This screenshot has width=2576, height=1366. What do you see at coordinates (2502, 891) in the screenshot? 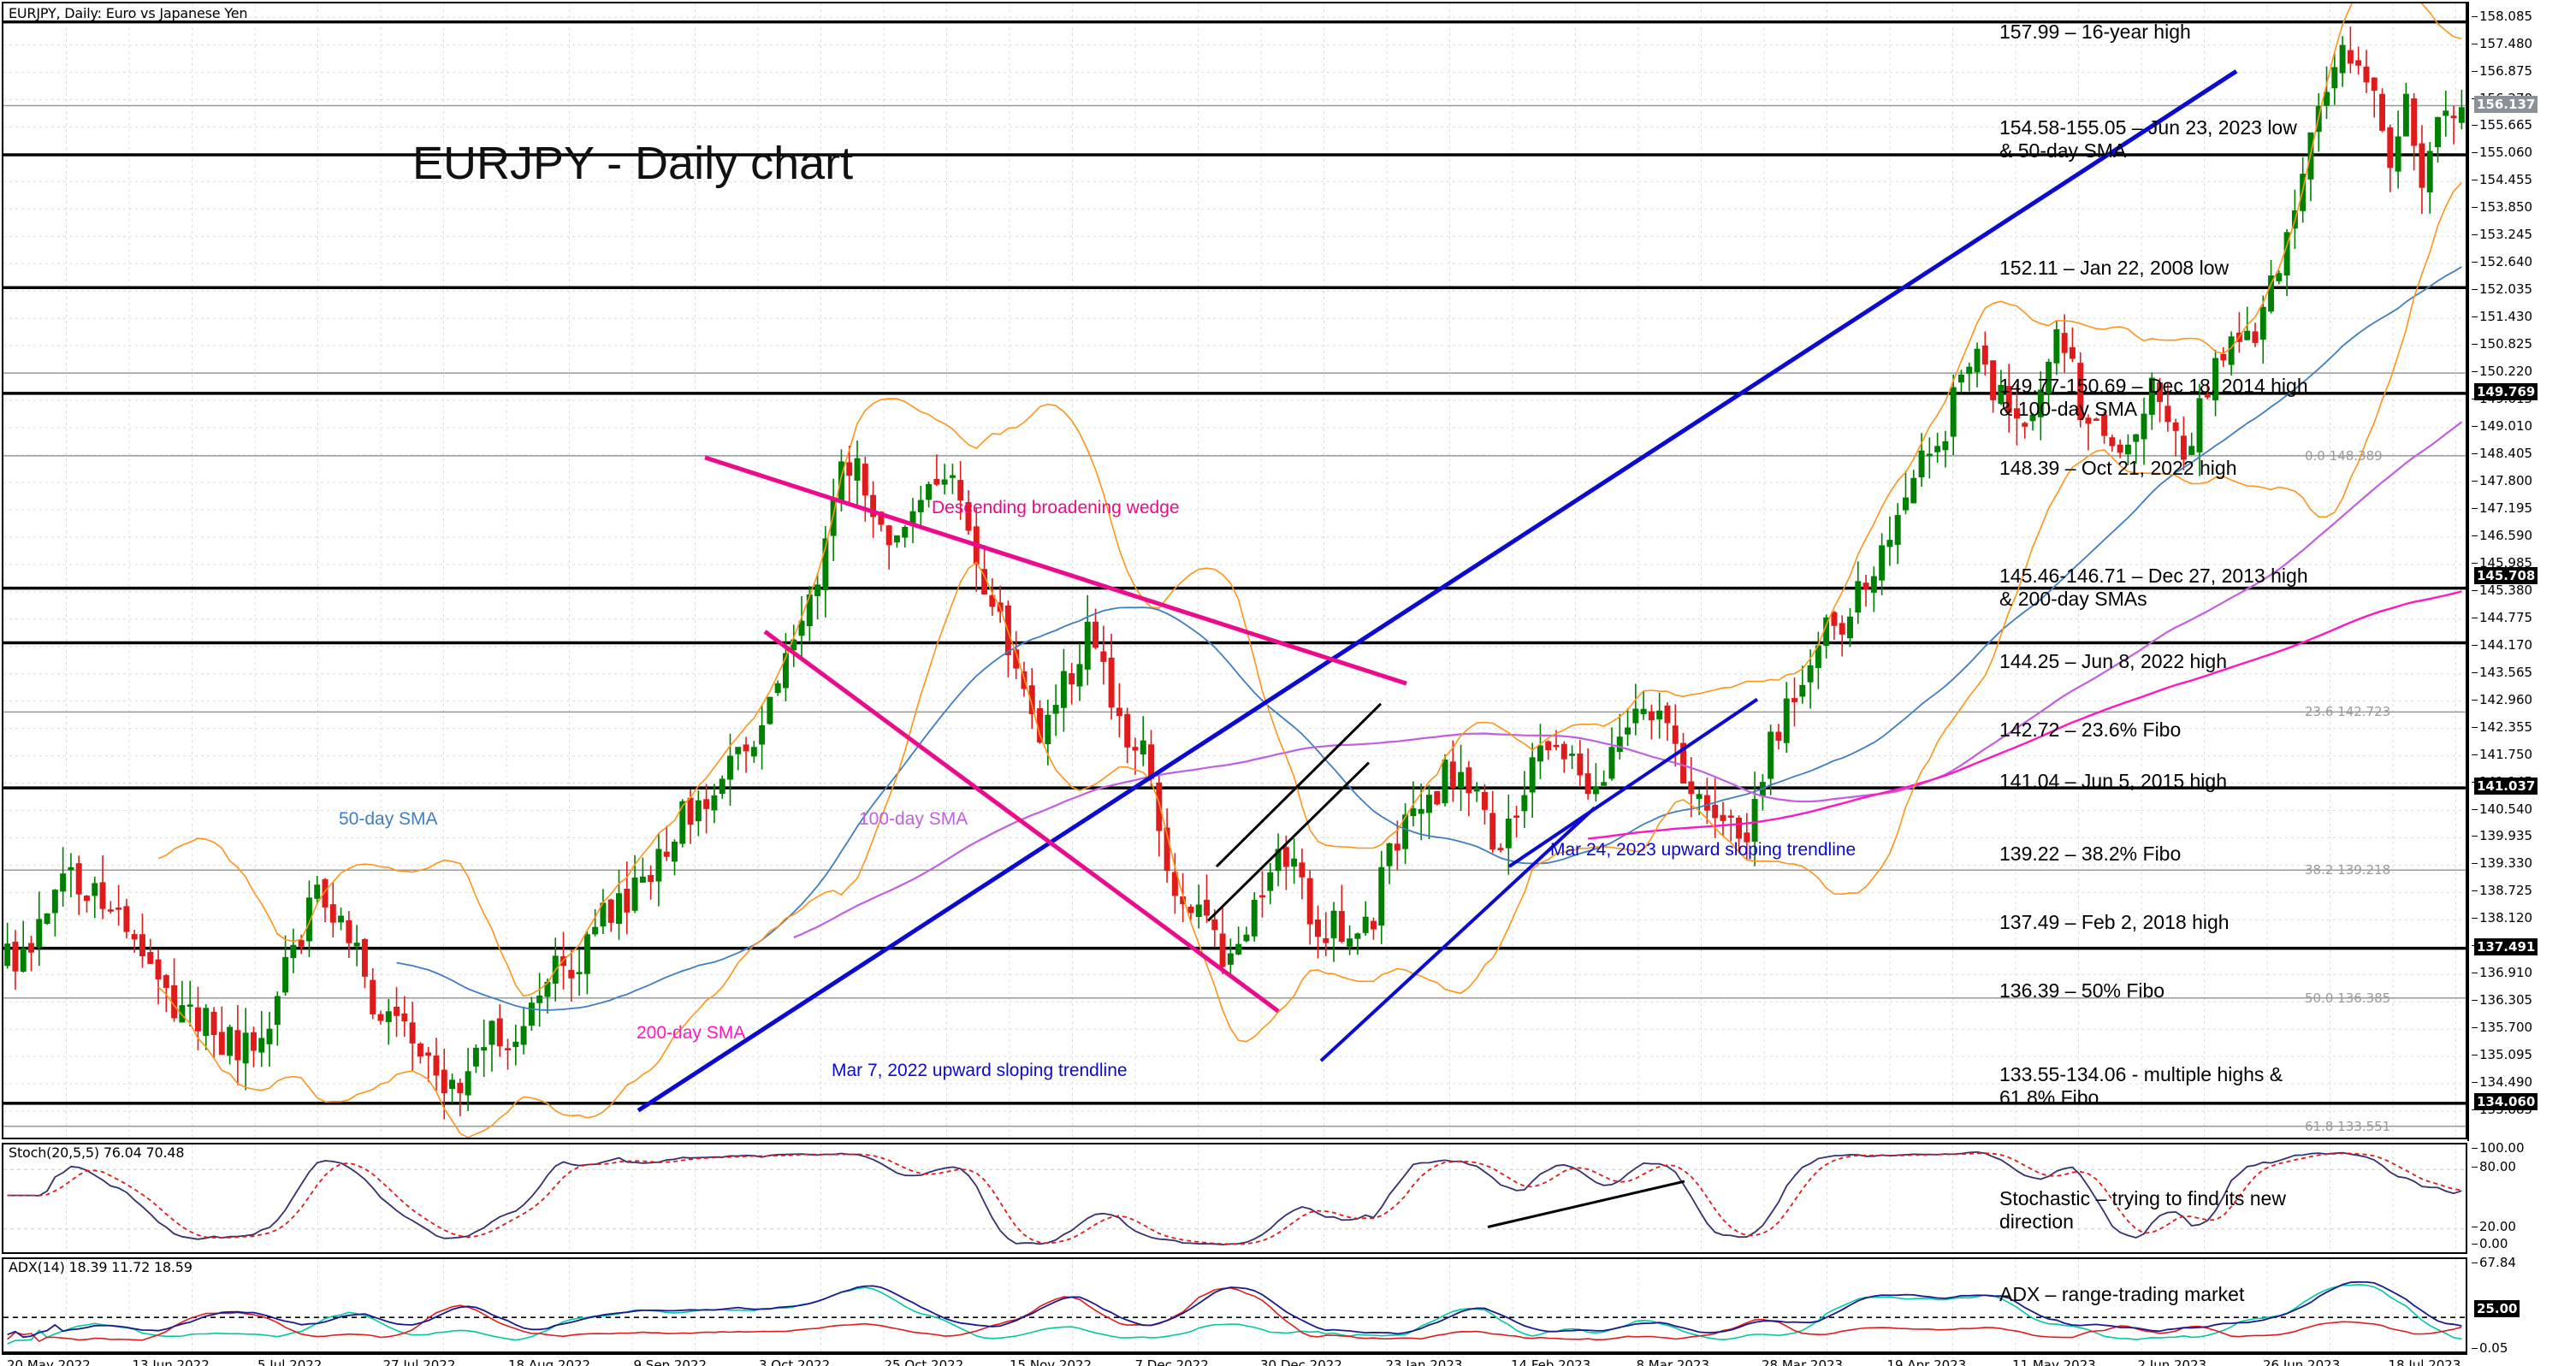
I see `price-tick: 138.725` at bounding box center [2502, 891].